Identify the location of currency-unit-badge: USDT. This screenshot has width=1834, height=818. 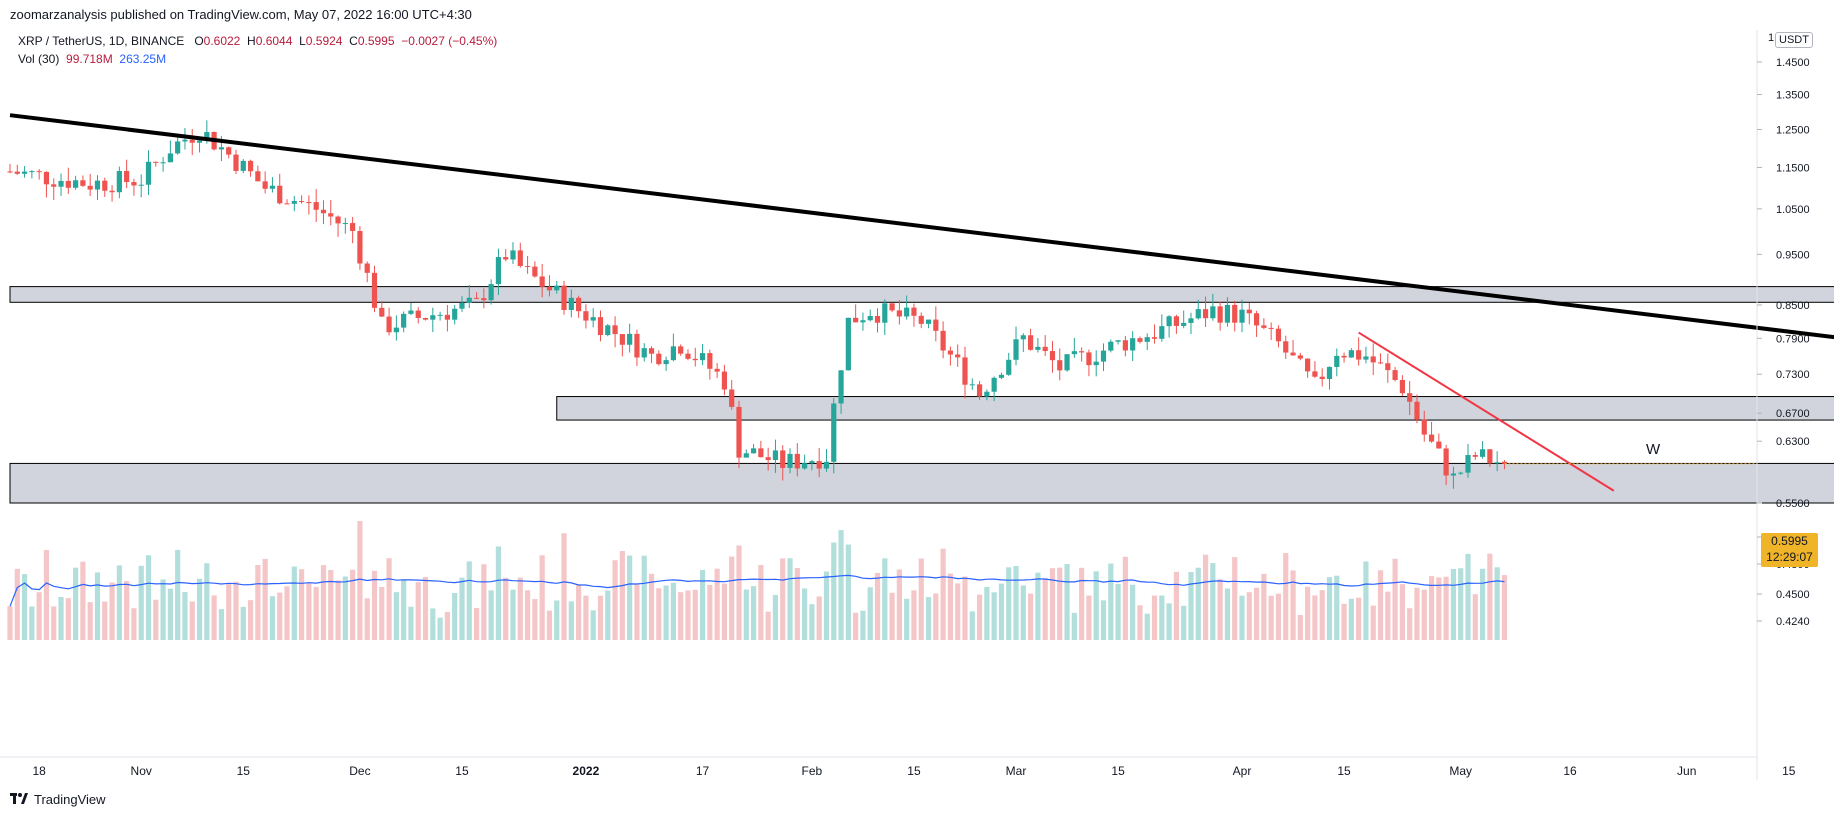
(1794, 40).